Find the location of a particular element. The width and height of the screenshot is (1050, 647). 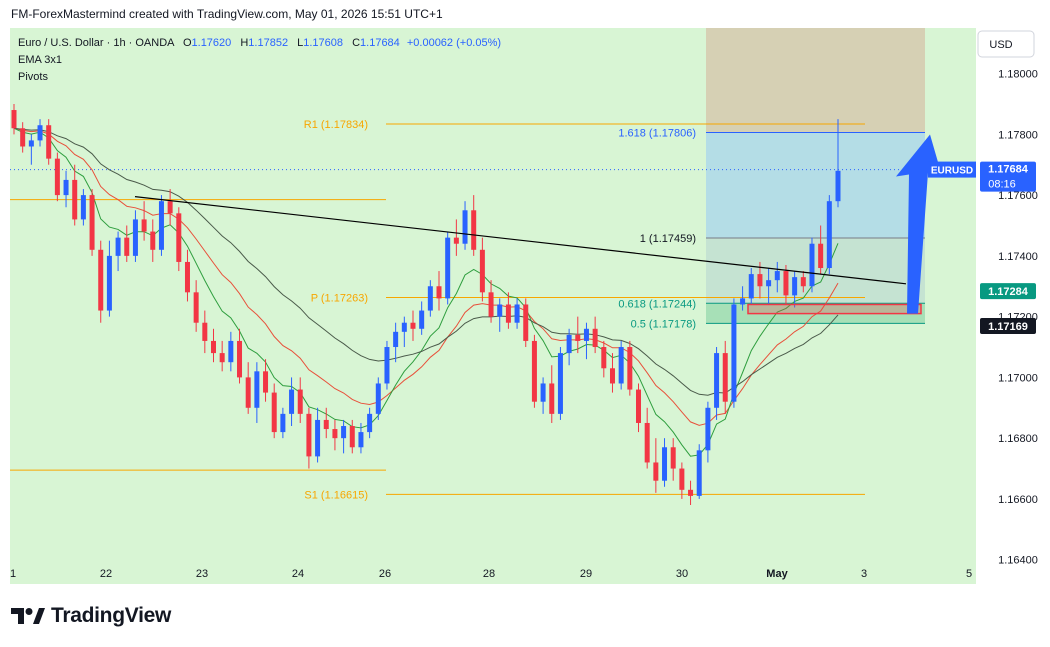

fib-level-label: 1.618 (1.17806) is located at coordinates (657, 134).